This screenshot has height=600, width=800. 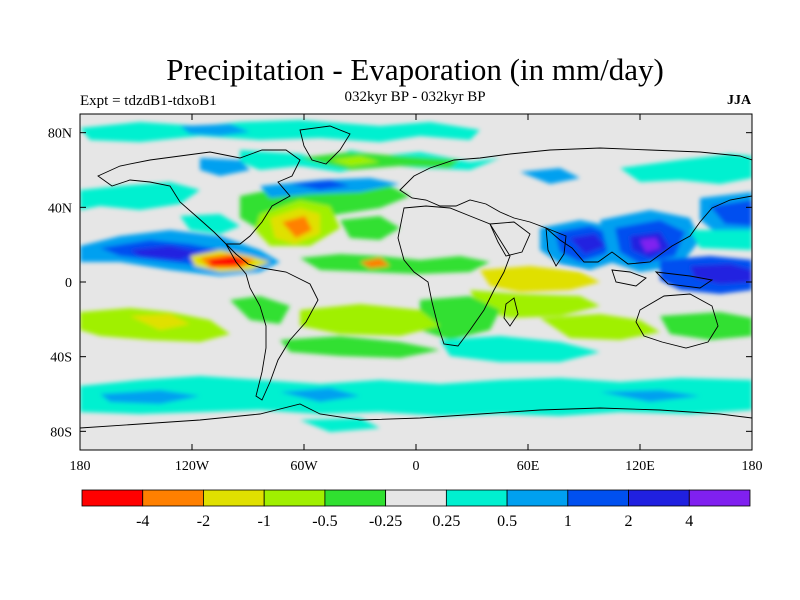 I want to click on colorbar-label: 0.25, so click(x=446, y=521).